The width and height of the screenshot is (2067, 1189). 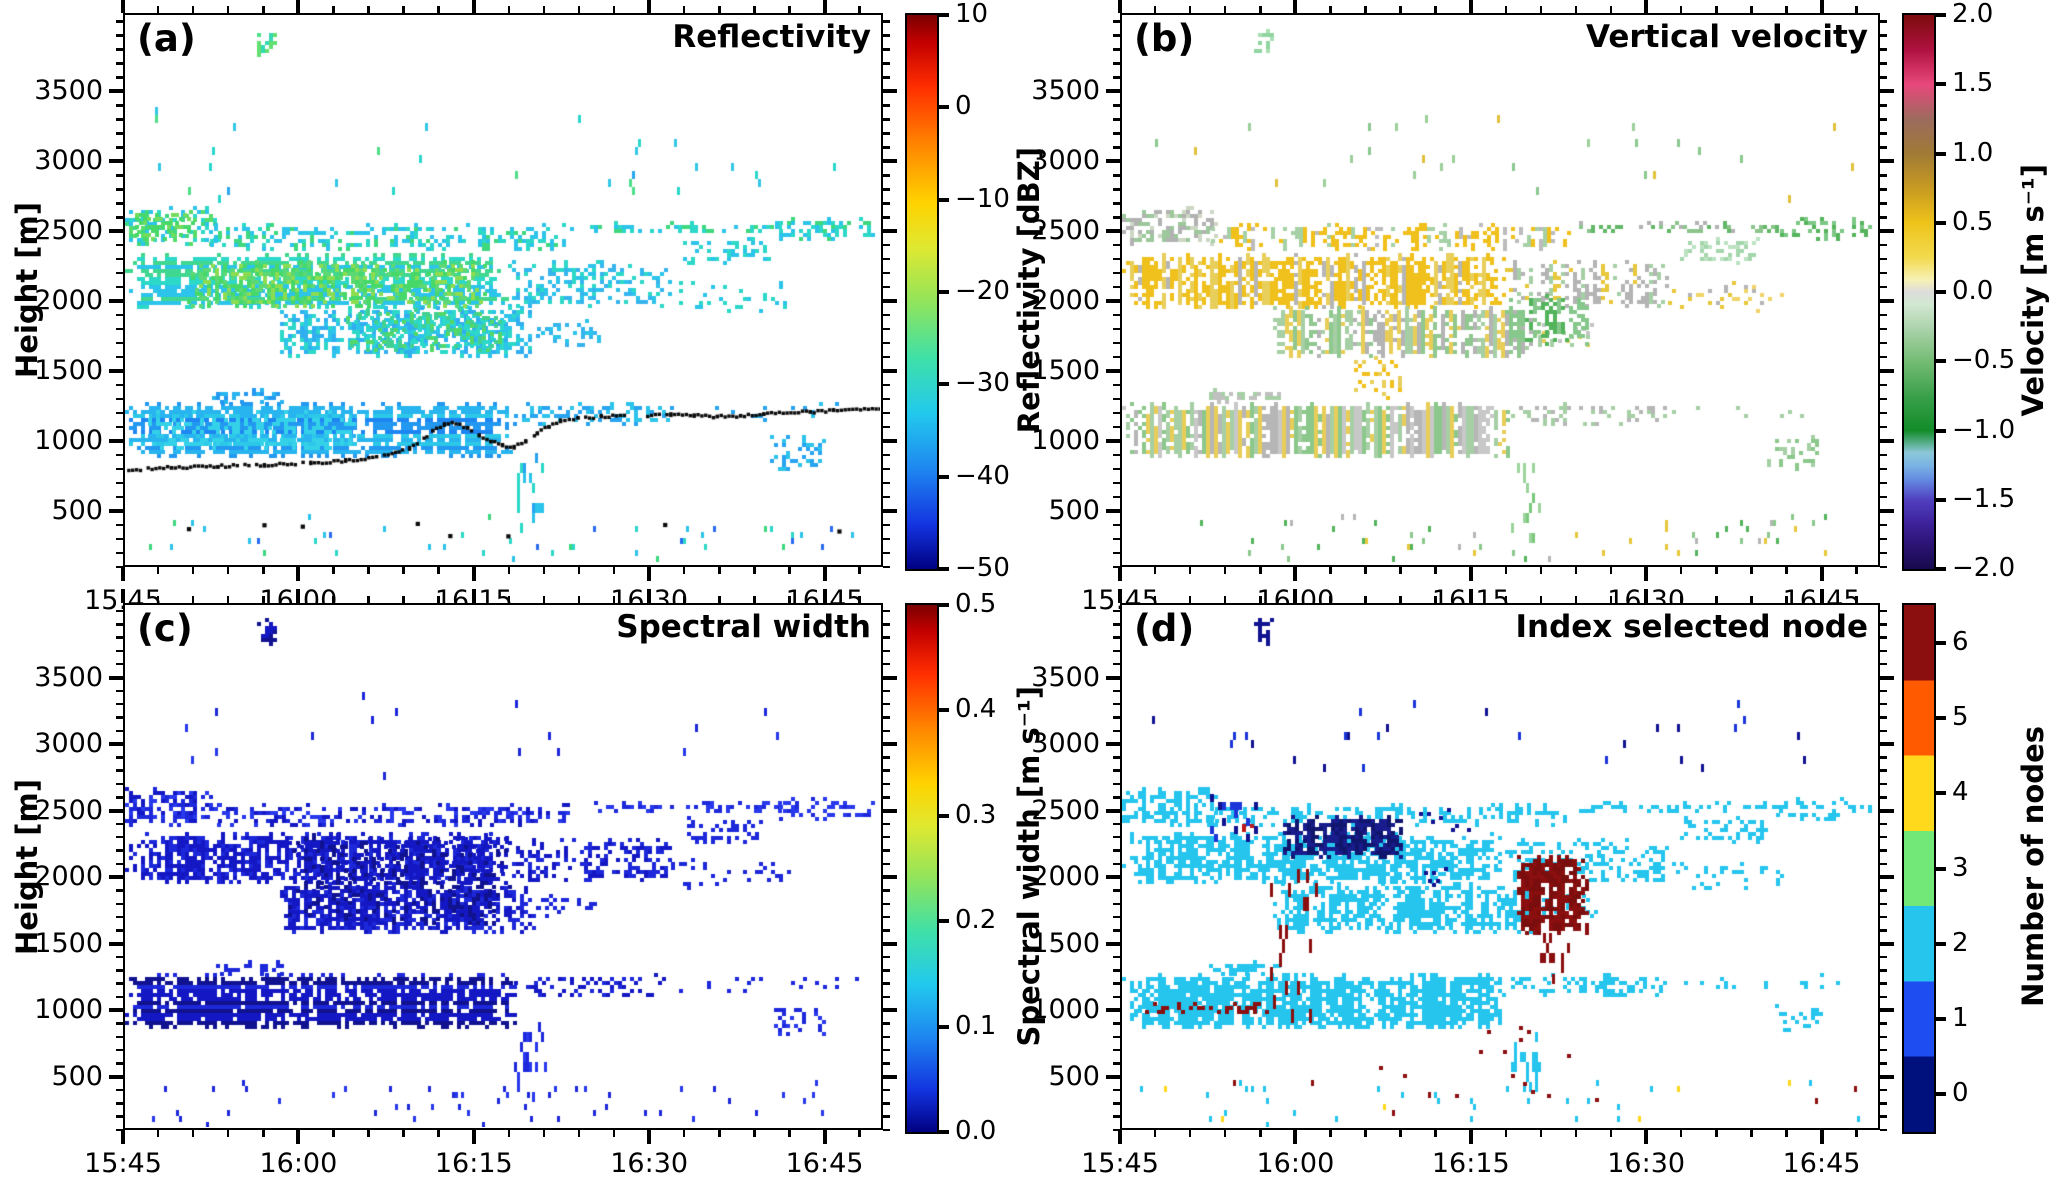 What do you see at coordinates (1074, 511) in the screenshot?
I see `y-tick-label: 500` at bounding box center [1074, 511].